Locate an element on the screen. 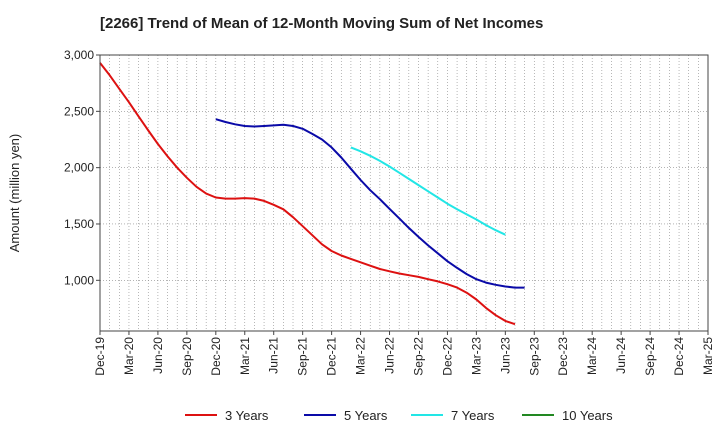 This screenshot has width=720, height=440. y-tick-label: 2,000 is located at coordinates (79, 168).